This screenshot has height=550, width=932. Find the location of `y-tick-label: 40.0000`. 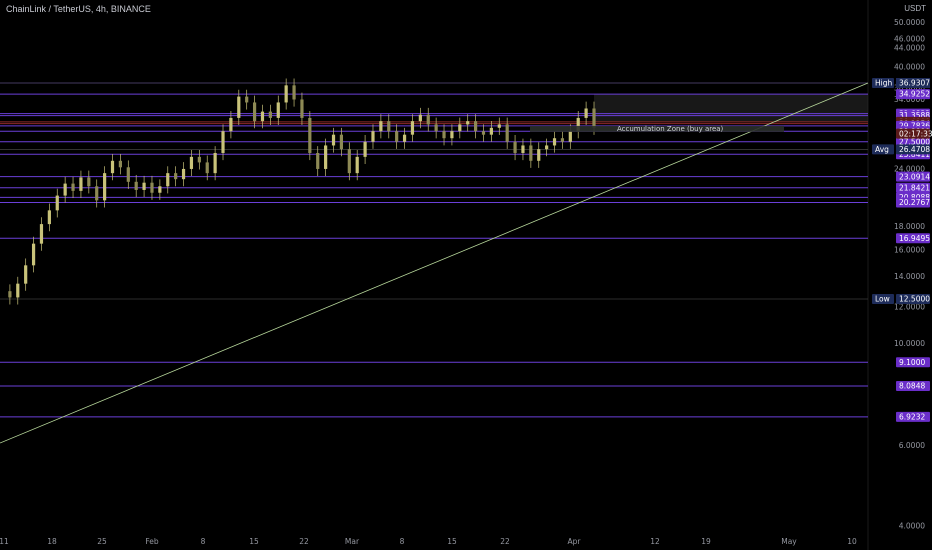

y-tick-label: 40.0000 is located at coordinates (909, 67).